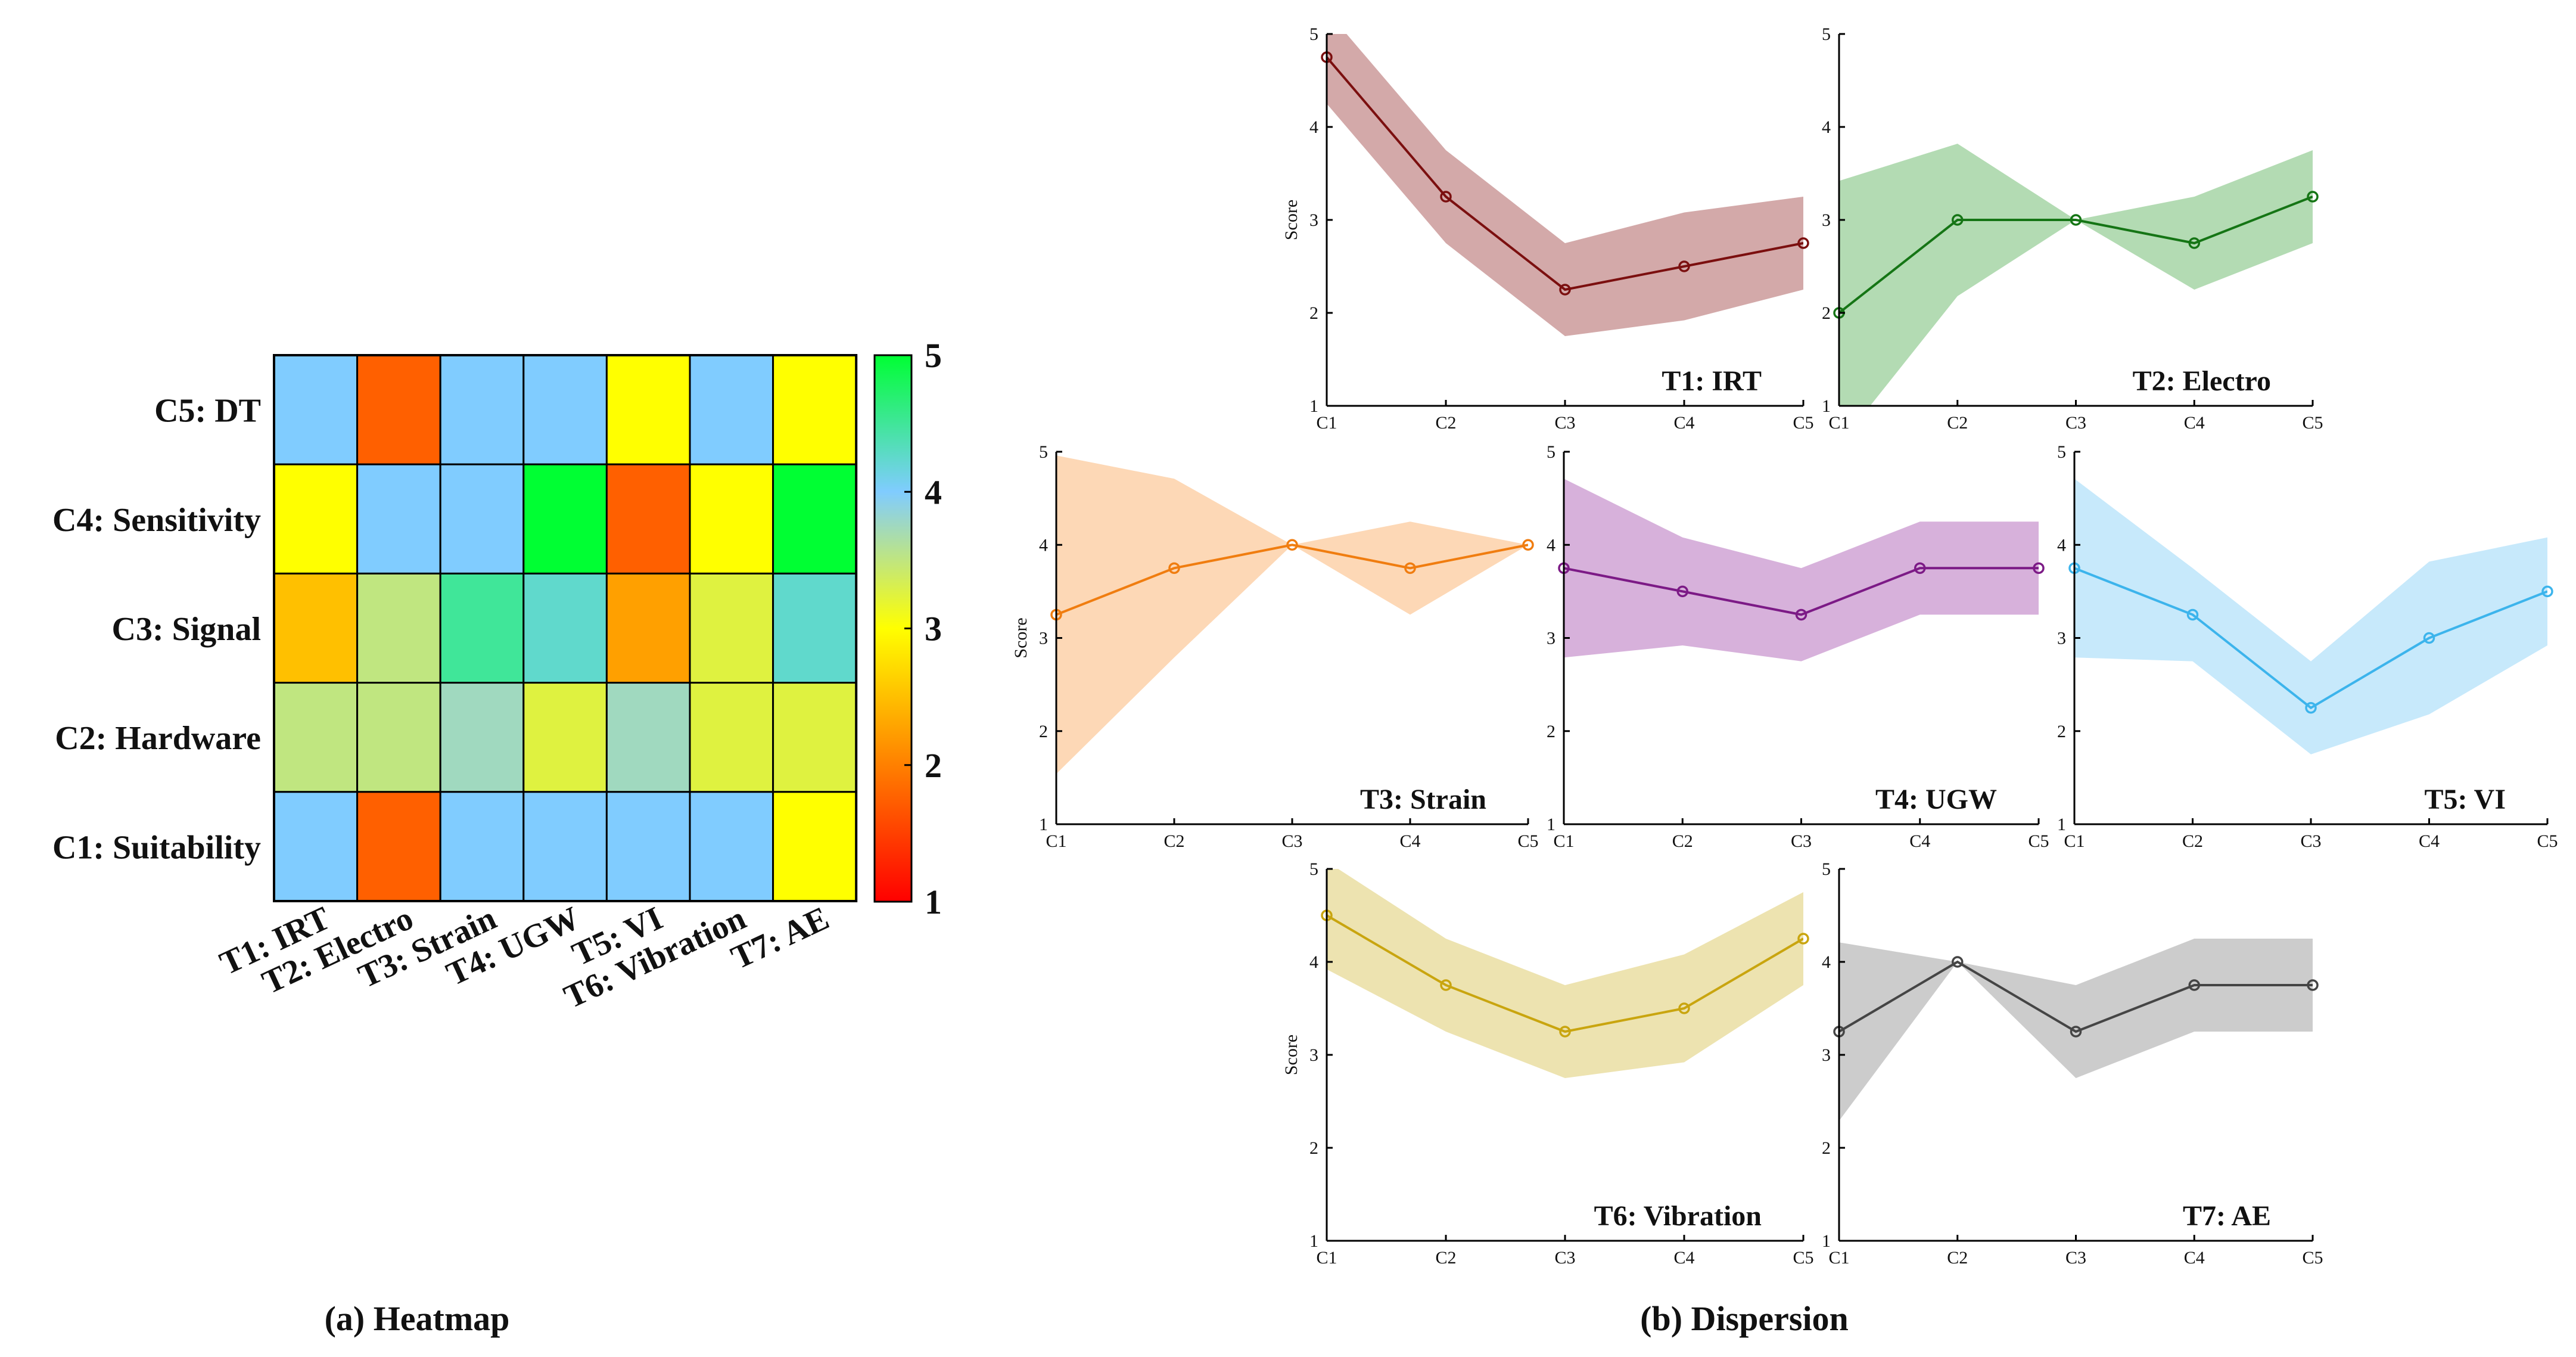 Image resolution: width=2576 pixels, height=1357 pixels. What do you see at coordinates (1936, 799) in the screenshot?
I see `subplot-title: T4: UGW` at bounding box center [1936, 799].